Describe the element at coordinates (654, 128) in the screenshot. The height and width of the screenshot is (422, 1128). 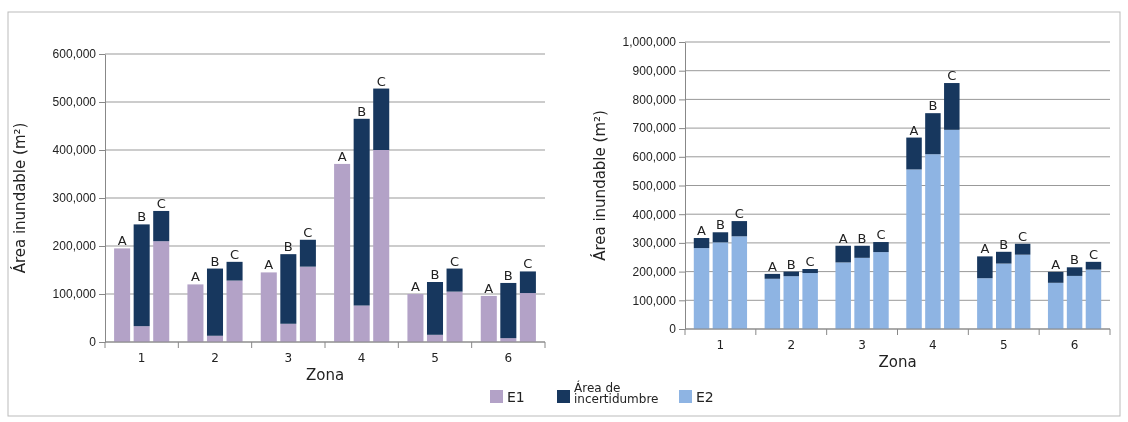
I see `y-tick-label: 700,000` at that location.